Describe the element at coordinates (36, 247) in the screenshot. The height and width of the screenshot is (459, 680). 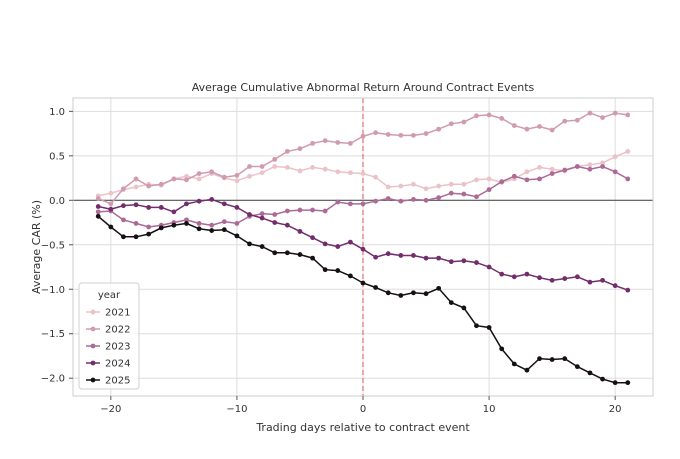
I see `y-axis-label: Average CAR (%)` at that location.